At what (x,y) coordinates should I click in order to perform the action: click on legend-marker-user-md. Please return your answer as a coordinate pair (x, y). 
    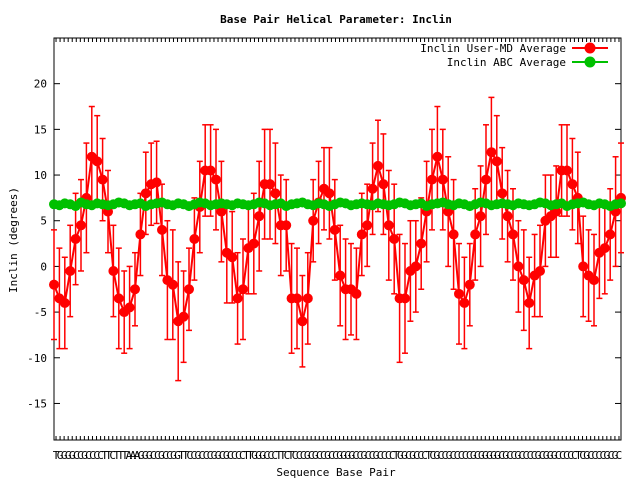
    Looking at the image, I should click on (590, 48).